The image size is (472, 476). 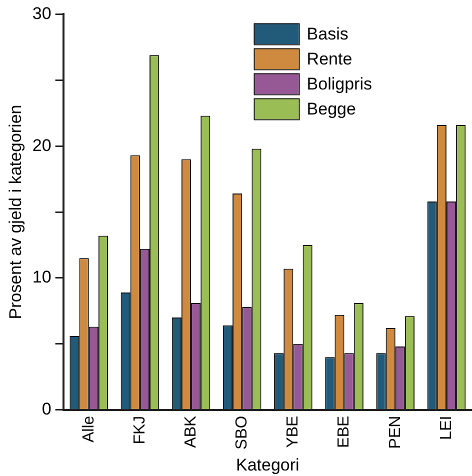 What do you see at coordinates (446, 428) in the screenshot?
I see `x-tick-label: LEI` at bounding box center [446, 428].